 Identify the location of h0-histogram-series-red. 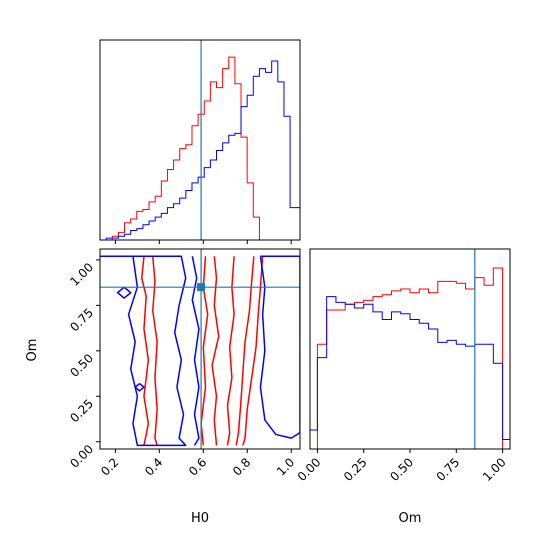
(200, 148).